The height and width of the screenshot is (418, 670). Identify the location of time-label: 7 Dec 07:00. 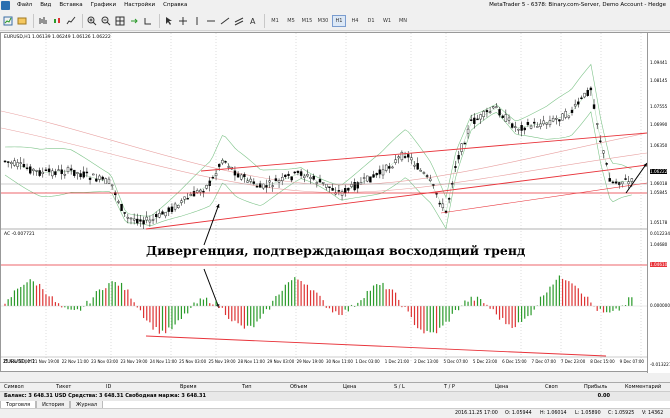
(544, 361).